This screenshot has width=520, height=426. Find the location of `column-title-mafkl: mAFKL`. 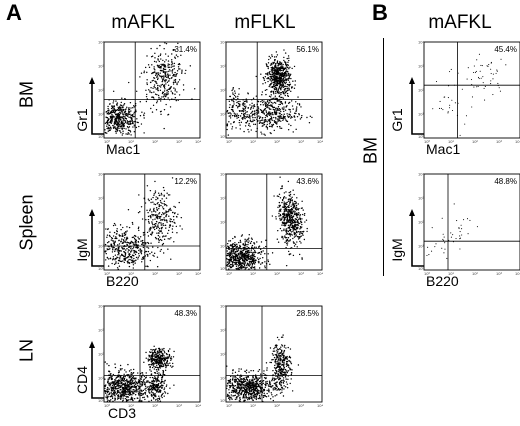

column-title-mafkl: mAFKL is located at coordinates (143, 22).